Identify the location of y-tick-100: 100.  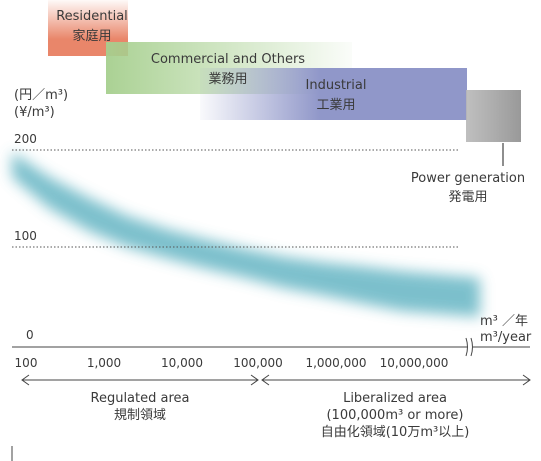
(25, 236).